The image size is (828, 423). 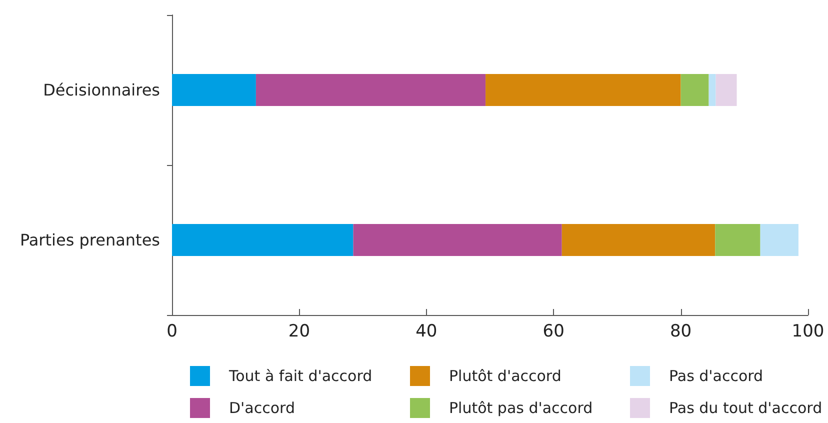 I want to click on y-tick-label: Parties prenantes, so click(x=90, y=240).